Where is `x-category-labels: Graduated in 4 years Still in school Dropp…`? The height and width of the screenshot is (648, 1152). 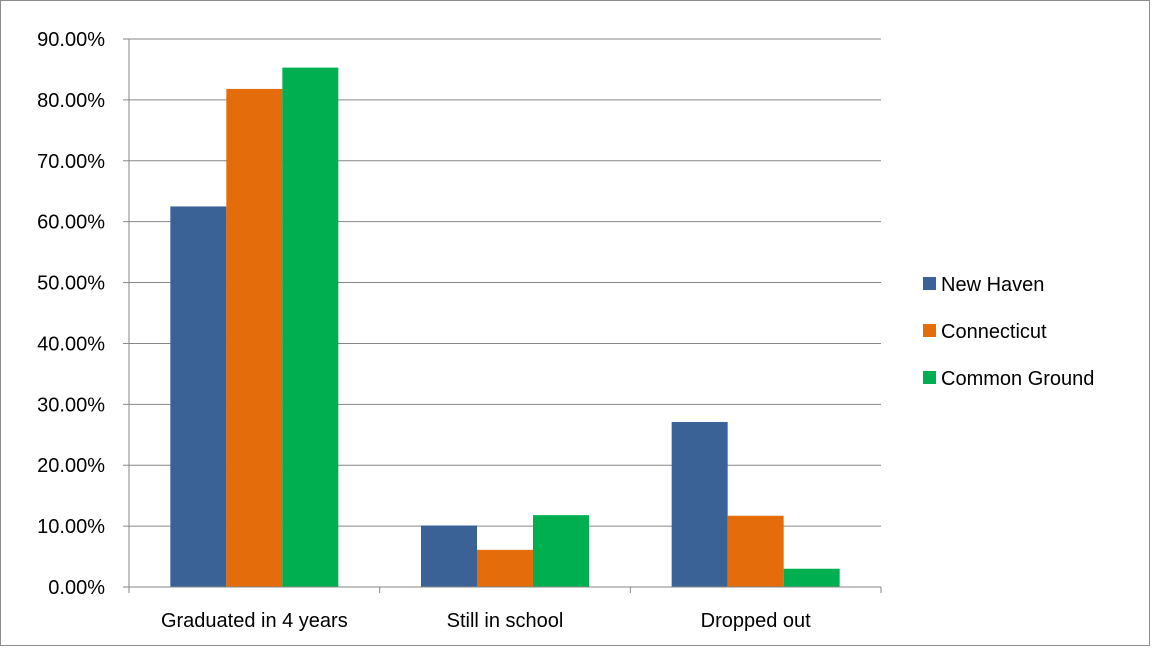 x-category-labels: Graduated in 4 years Still in school Dropp… is located at coordinates (486, 621).